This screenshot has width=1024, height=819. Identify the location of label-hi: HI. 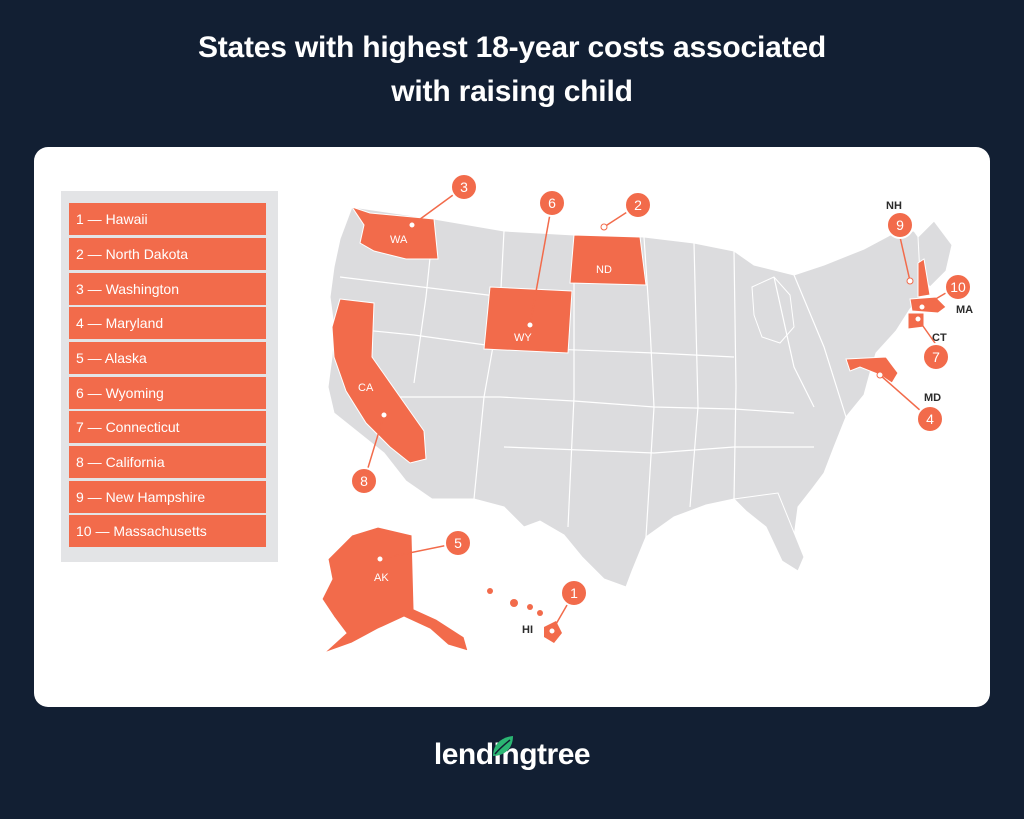
(527, 630).